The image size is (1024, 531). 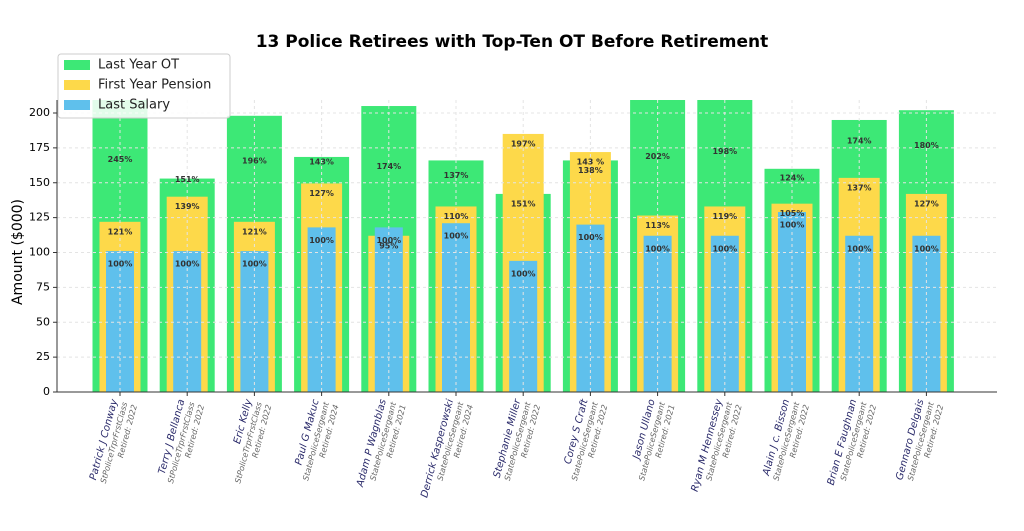 What do you see at coordinates (154, 85) in the screenshot?
I see `legend-label: First Year Pension` at bounding box center [154, 85].